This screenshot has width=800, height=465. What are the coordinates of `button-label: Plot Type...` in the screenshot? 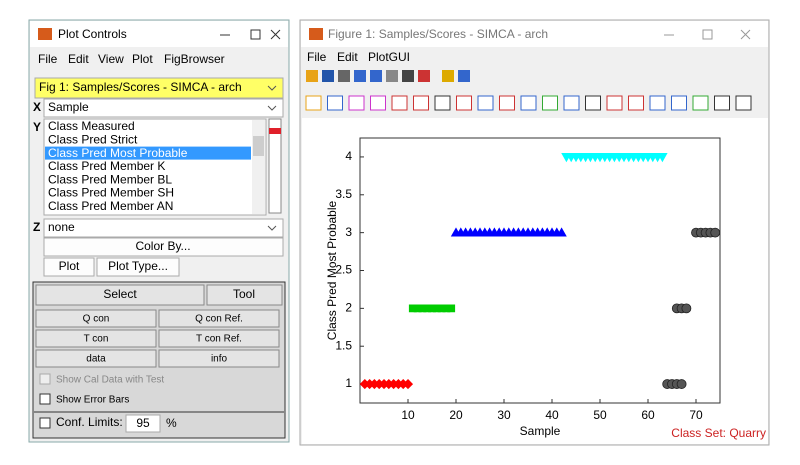 It's located at (138, 266).